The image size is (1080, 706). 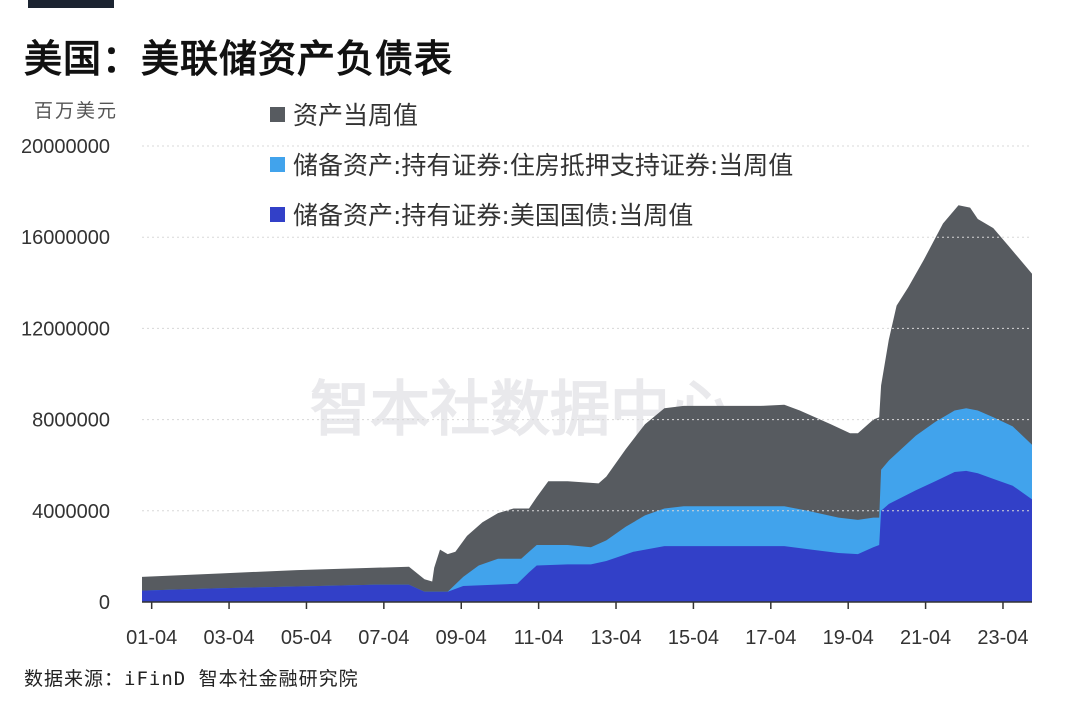 What do you see at coordinates (104, 603) in the screenshot?
I see `y-tick-label: 0` at bounding box center [104, 603].